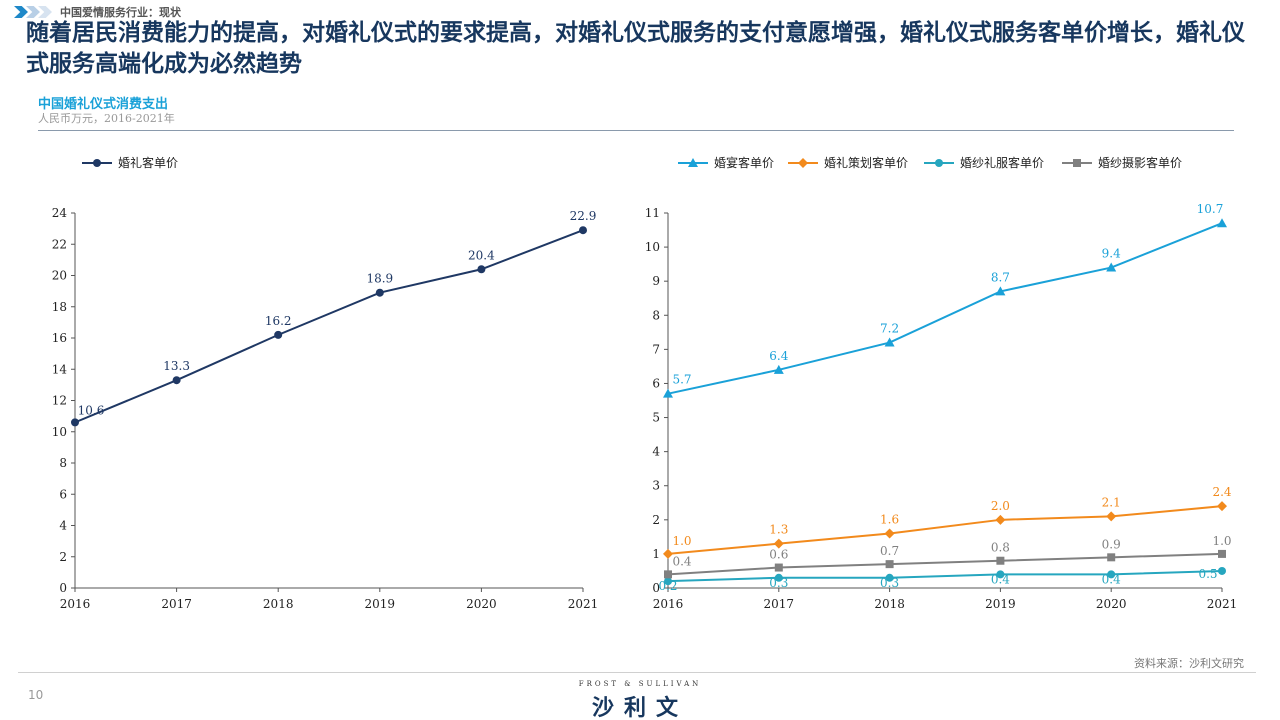  I want to click on data-label: 2.1, so click(1111, 502).